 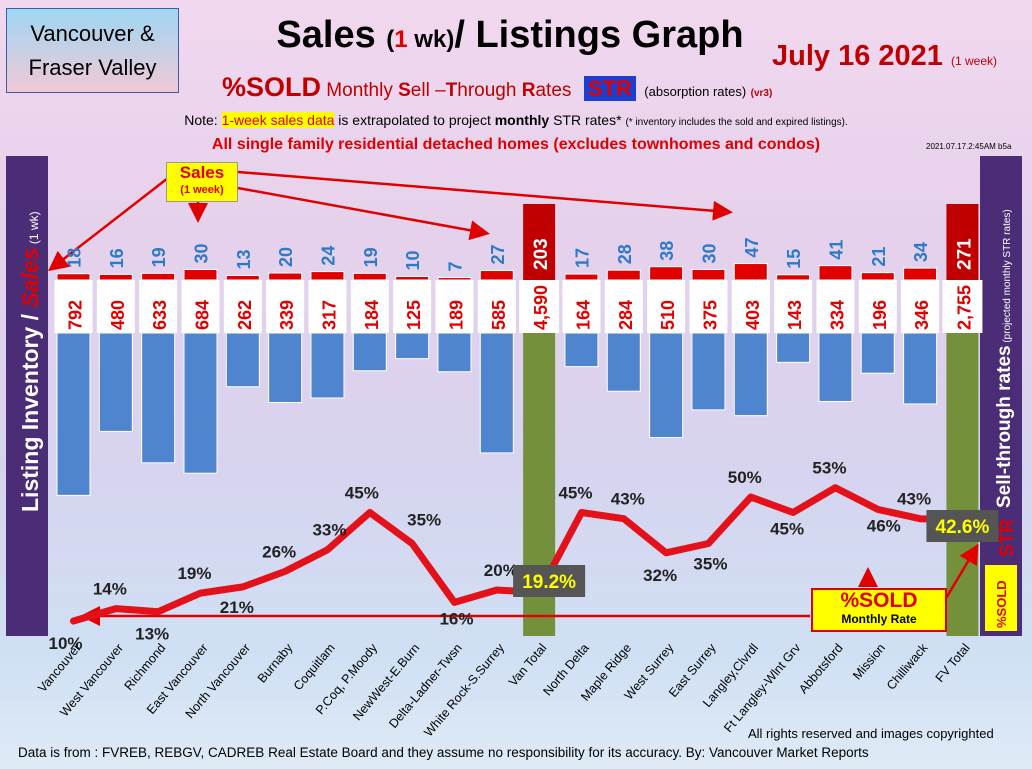 What do you see at coordinates (329, 315) in the screenshot?
I see `inventory-label: 317` at bounding box center [329, 315].